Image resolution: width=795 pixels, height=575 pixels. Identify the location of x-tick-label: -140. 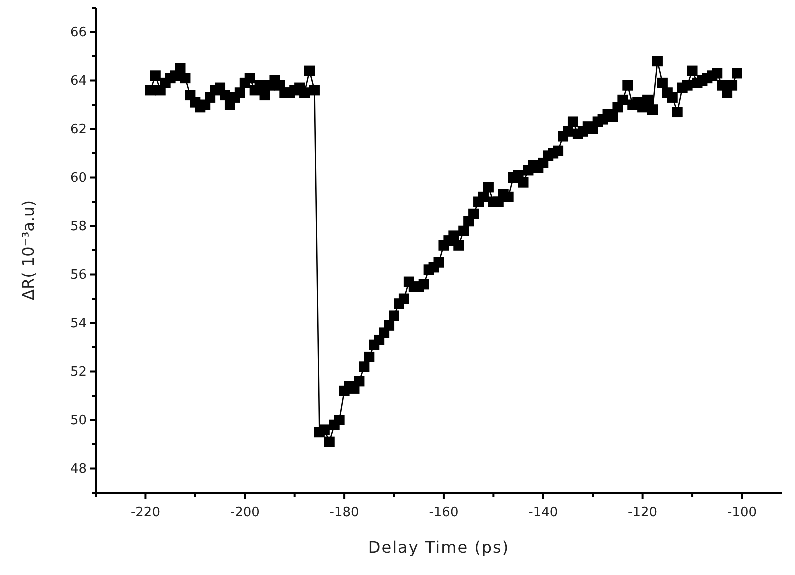
(543, 512).